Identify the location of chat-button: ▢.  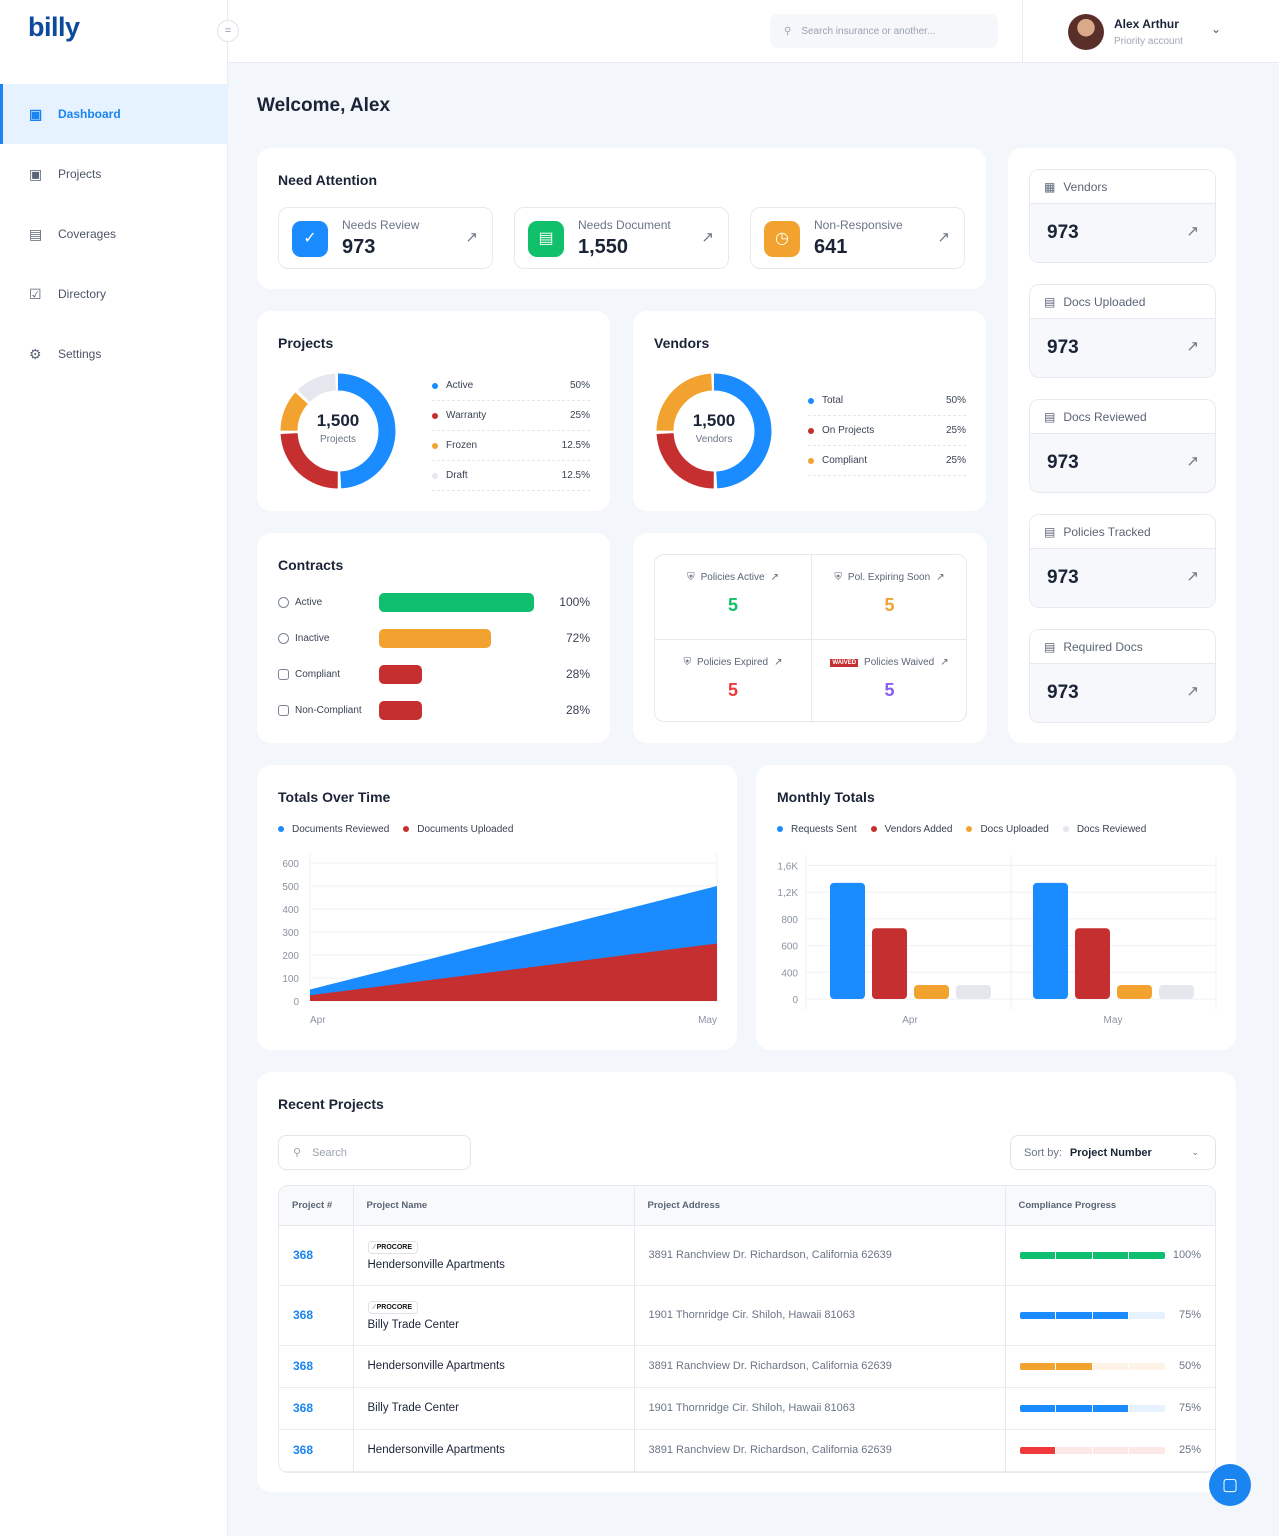
(1230, 1485).